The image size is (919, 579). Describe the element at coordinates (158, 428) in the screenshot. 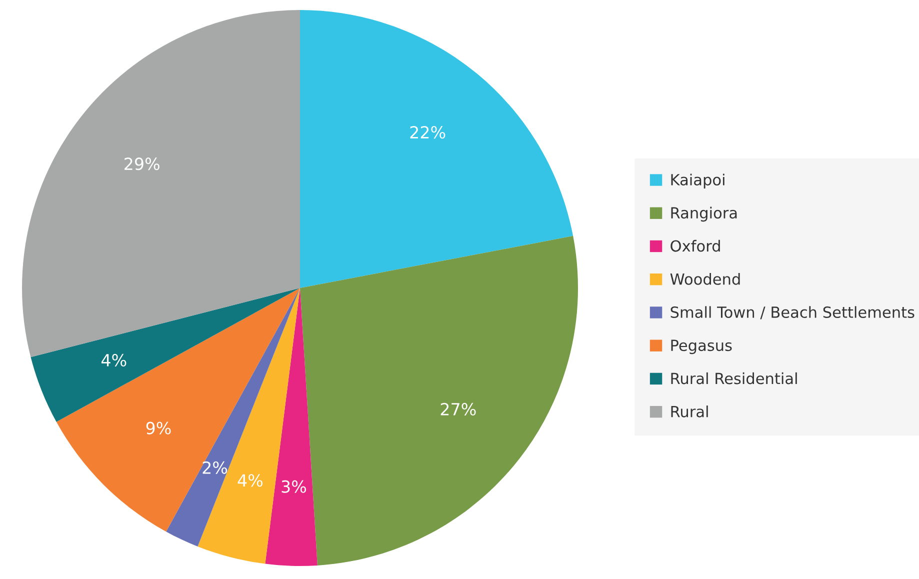

I see `data-label: 9%` at that location.